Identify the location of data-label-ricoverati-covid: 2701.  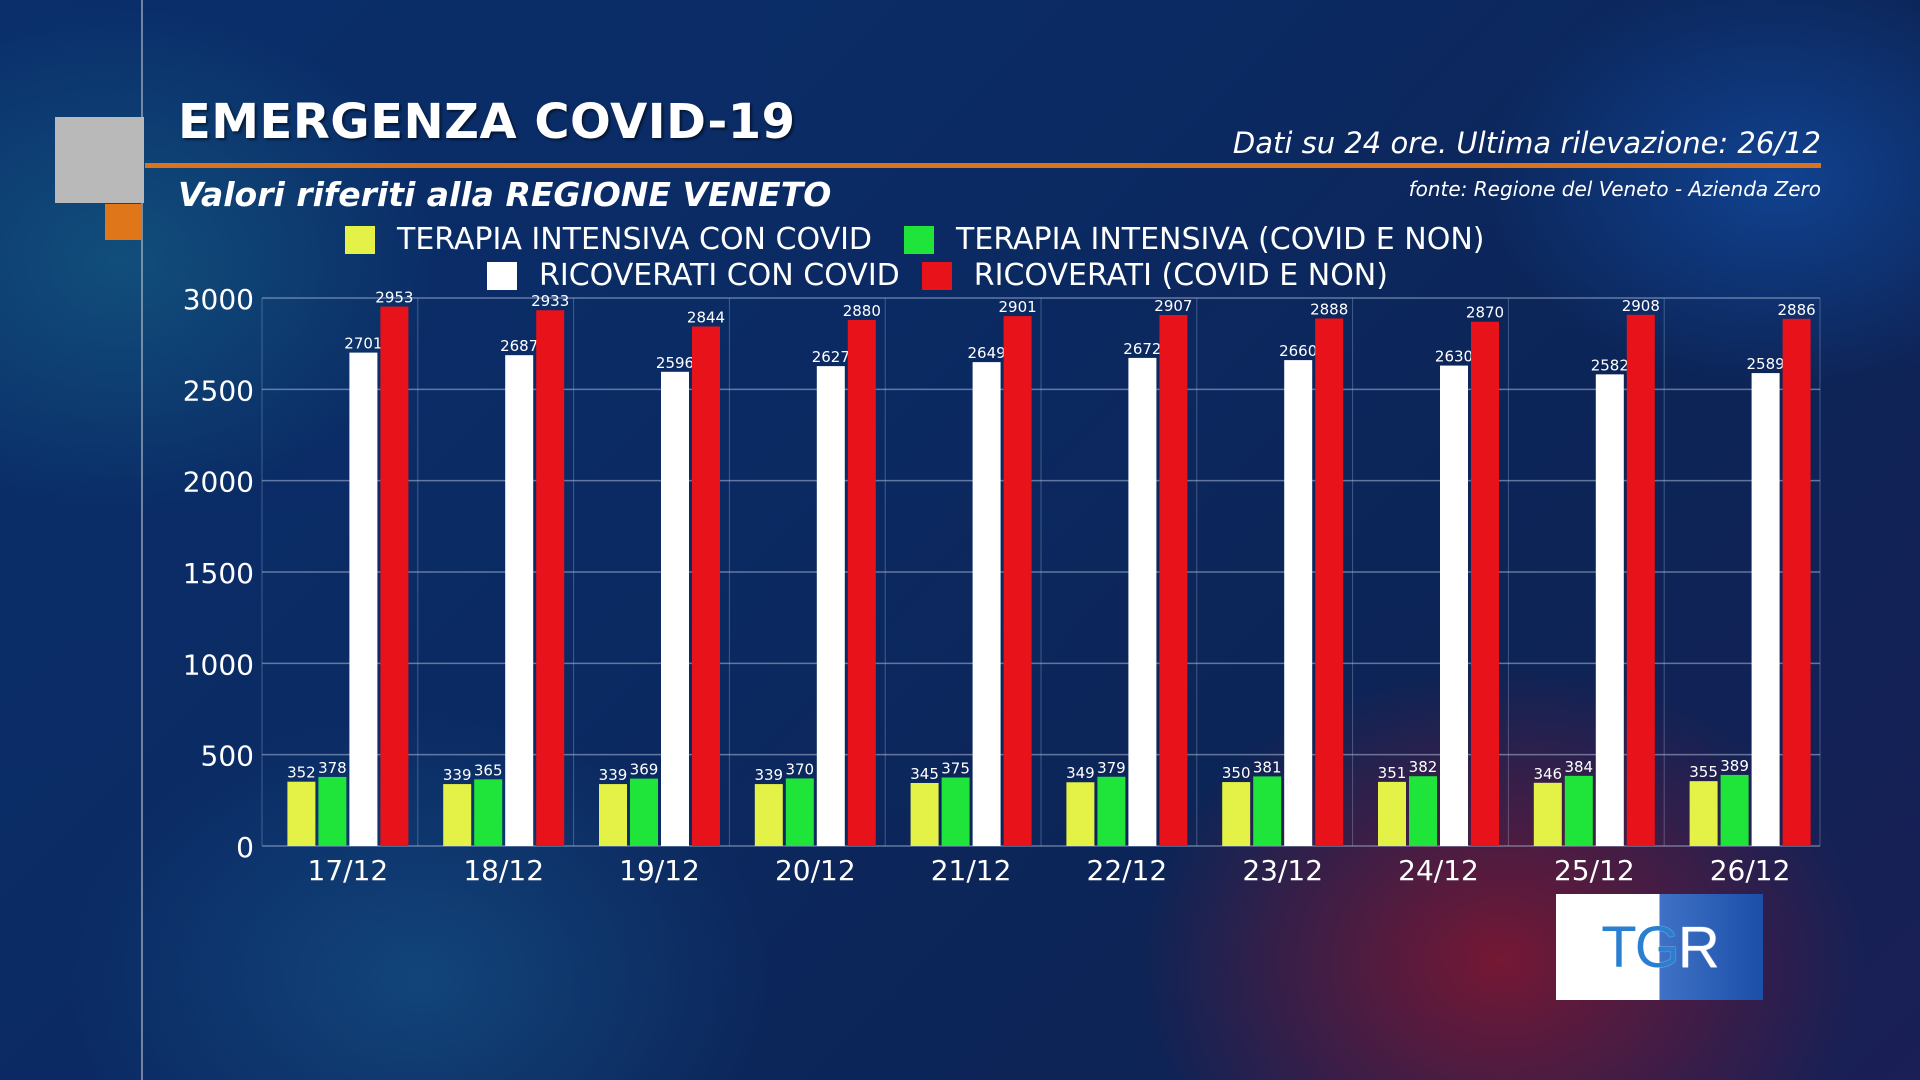
(363, 344).